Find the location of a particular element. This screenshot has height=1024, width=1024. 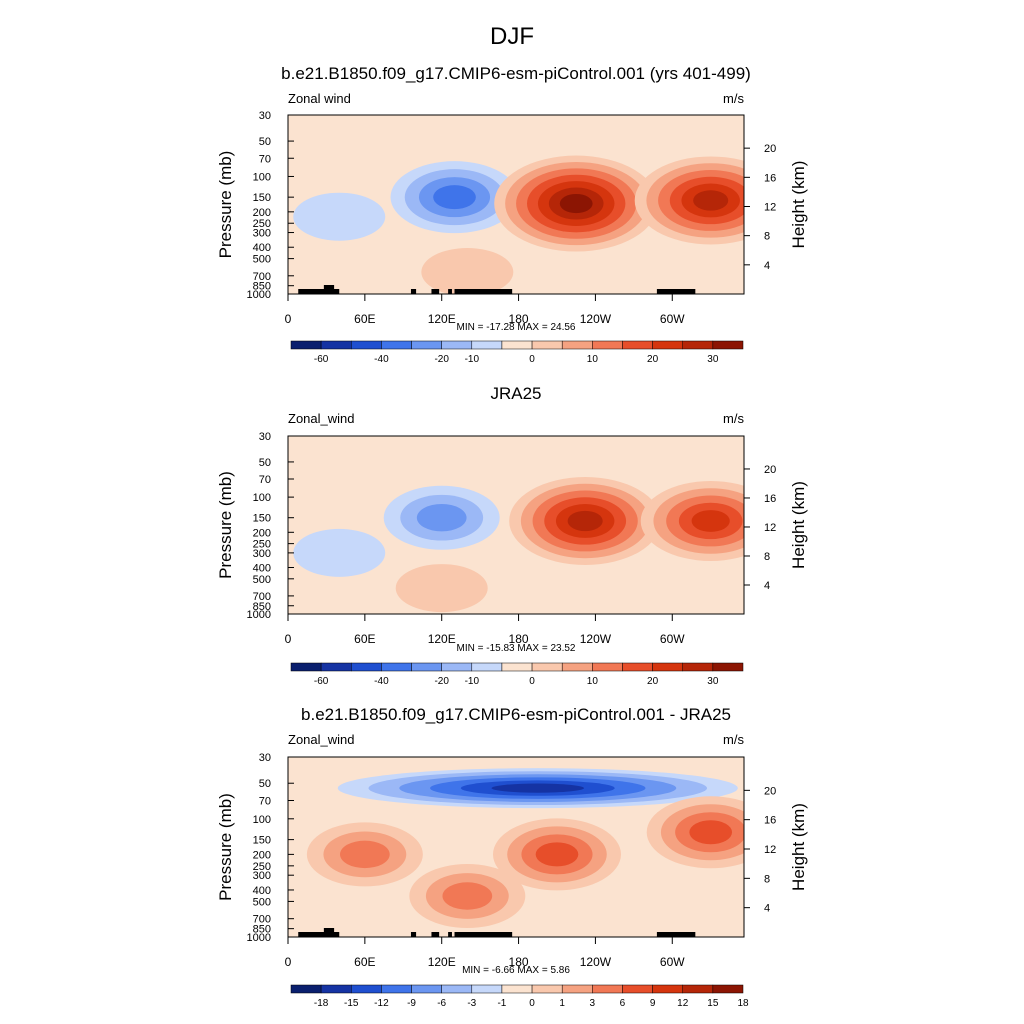

panel-title: JRA25 is located at coordinates (515, 393).